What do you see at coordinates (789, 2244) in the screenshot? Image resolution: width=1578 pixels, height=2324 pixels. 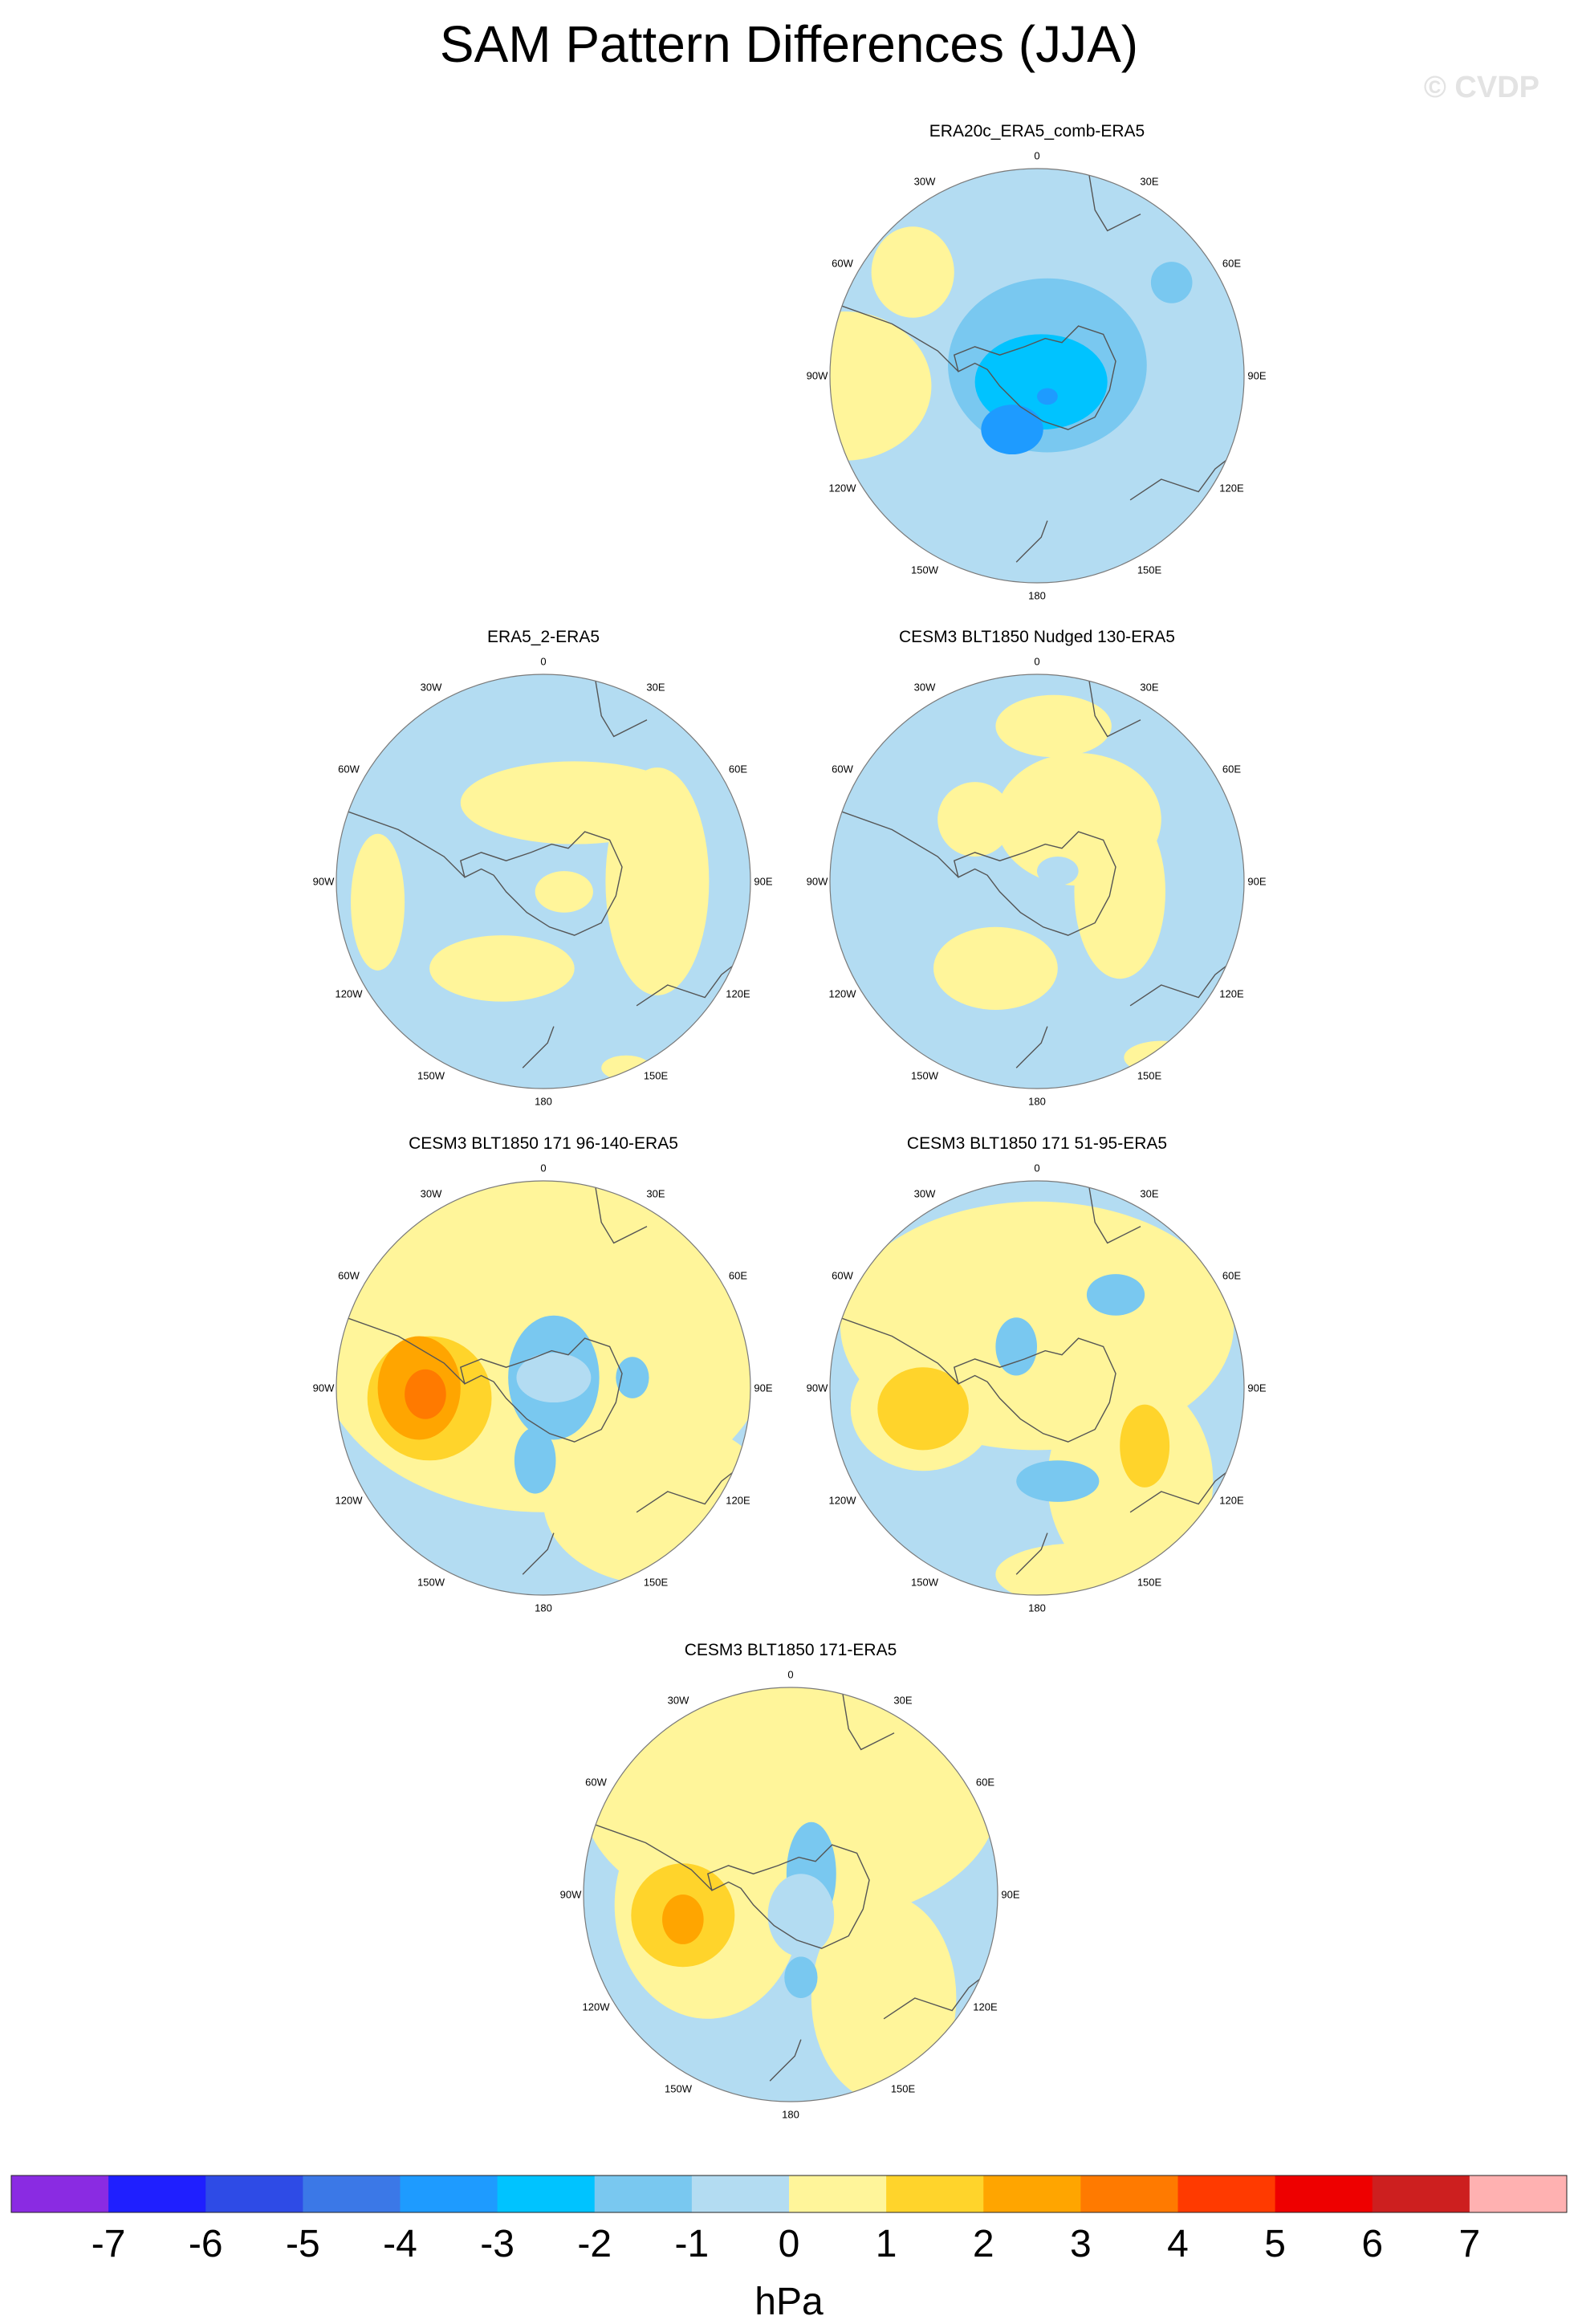 I see `colorbar-tick-label: 0` at bounding box center [789, 2244].